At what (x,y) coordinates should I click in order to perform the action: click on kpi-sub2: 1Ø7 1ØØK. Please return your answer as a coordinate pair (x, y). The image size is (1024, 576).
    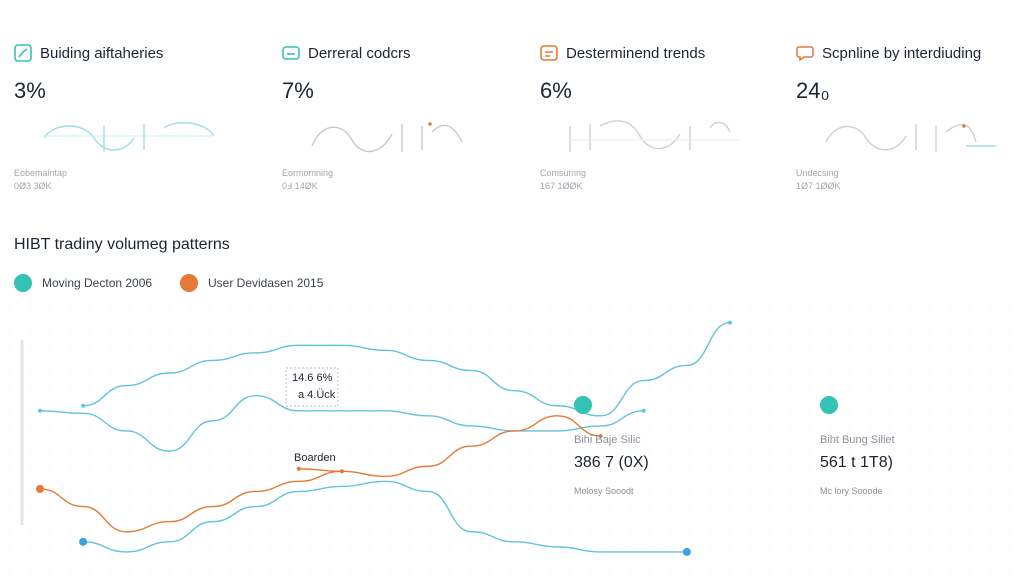
    Looking at the image, I should click on (818, 186).